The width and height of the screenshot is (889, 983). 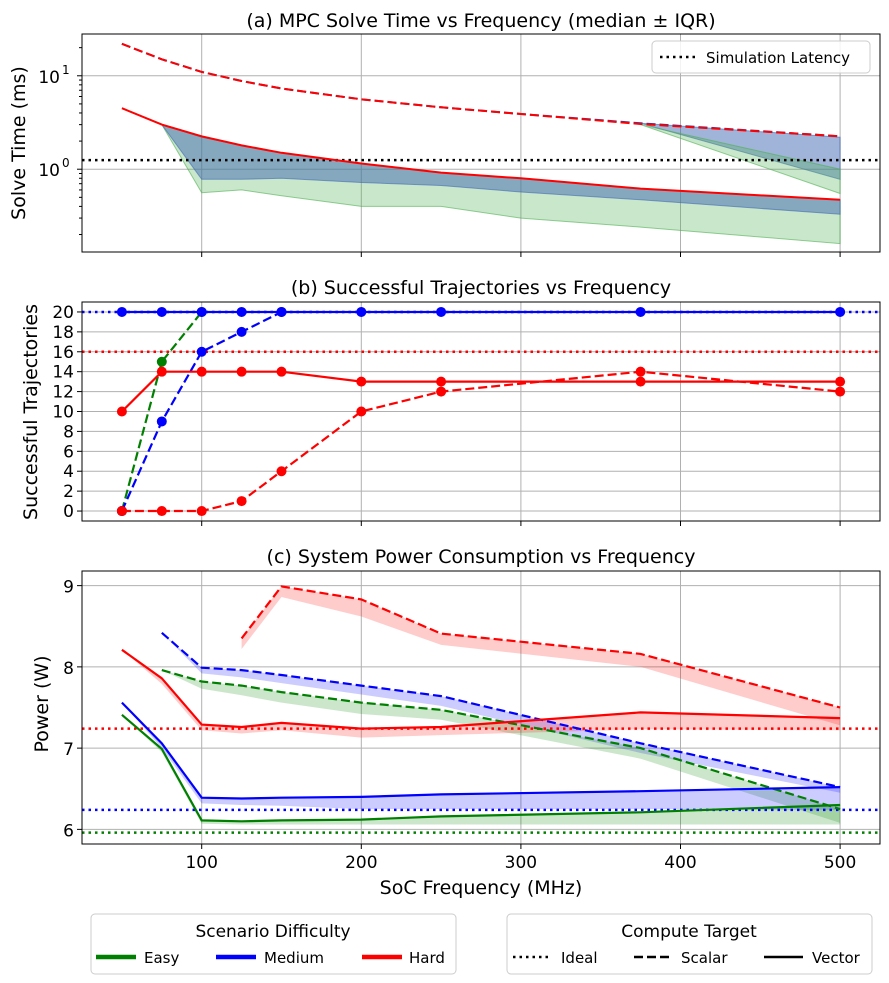 What do you see at coordinates (68, 492) in the screenshot?
I see `pb-ytick-label-2: 2` at bounding box center [68, 492].